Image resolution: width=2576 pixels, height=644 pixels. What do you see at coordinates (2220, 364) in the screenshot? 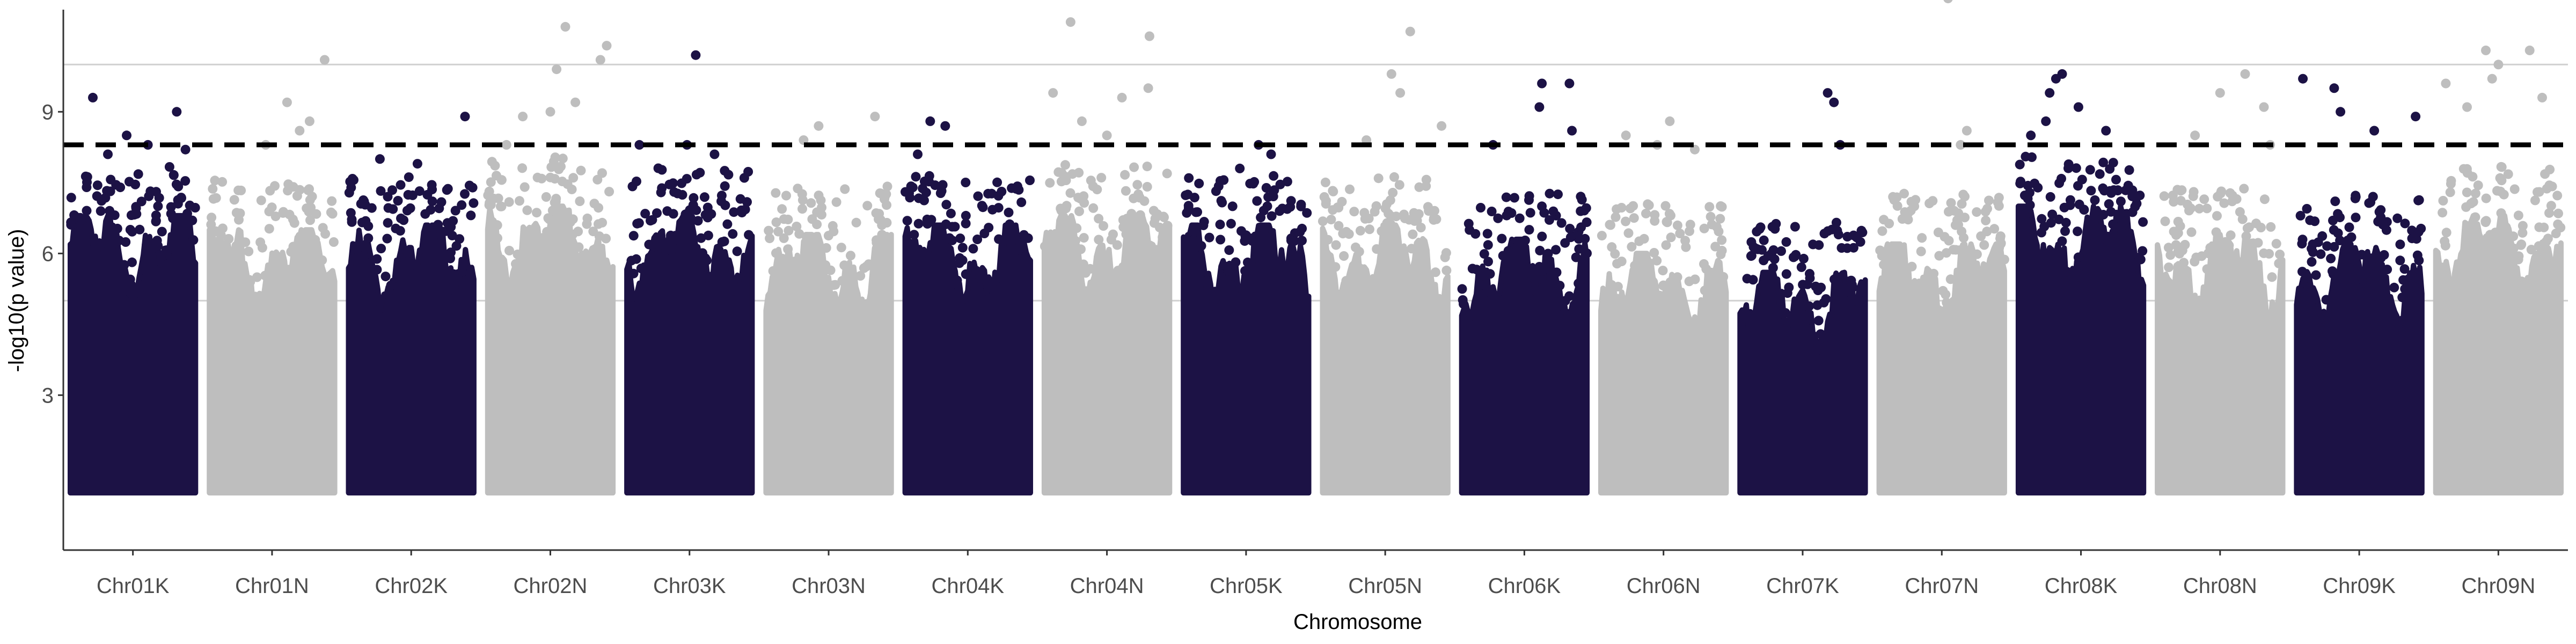
I see `dense-points-Chr08N` at bounding box center [2220, 364].